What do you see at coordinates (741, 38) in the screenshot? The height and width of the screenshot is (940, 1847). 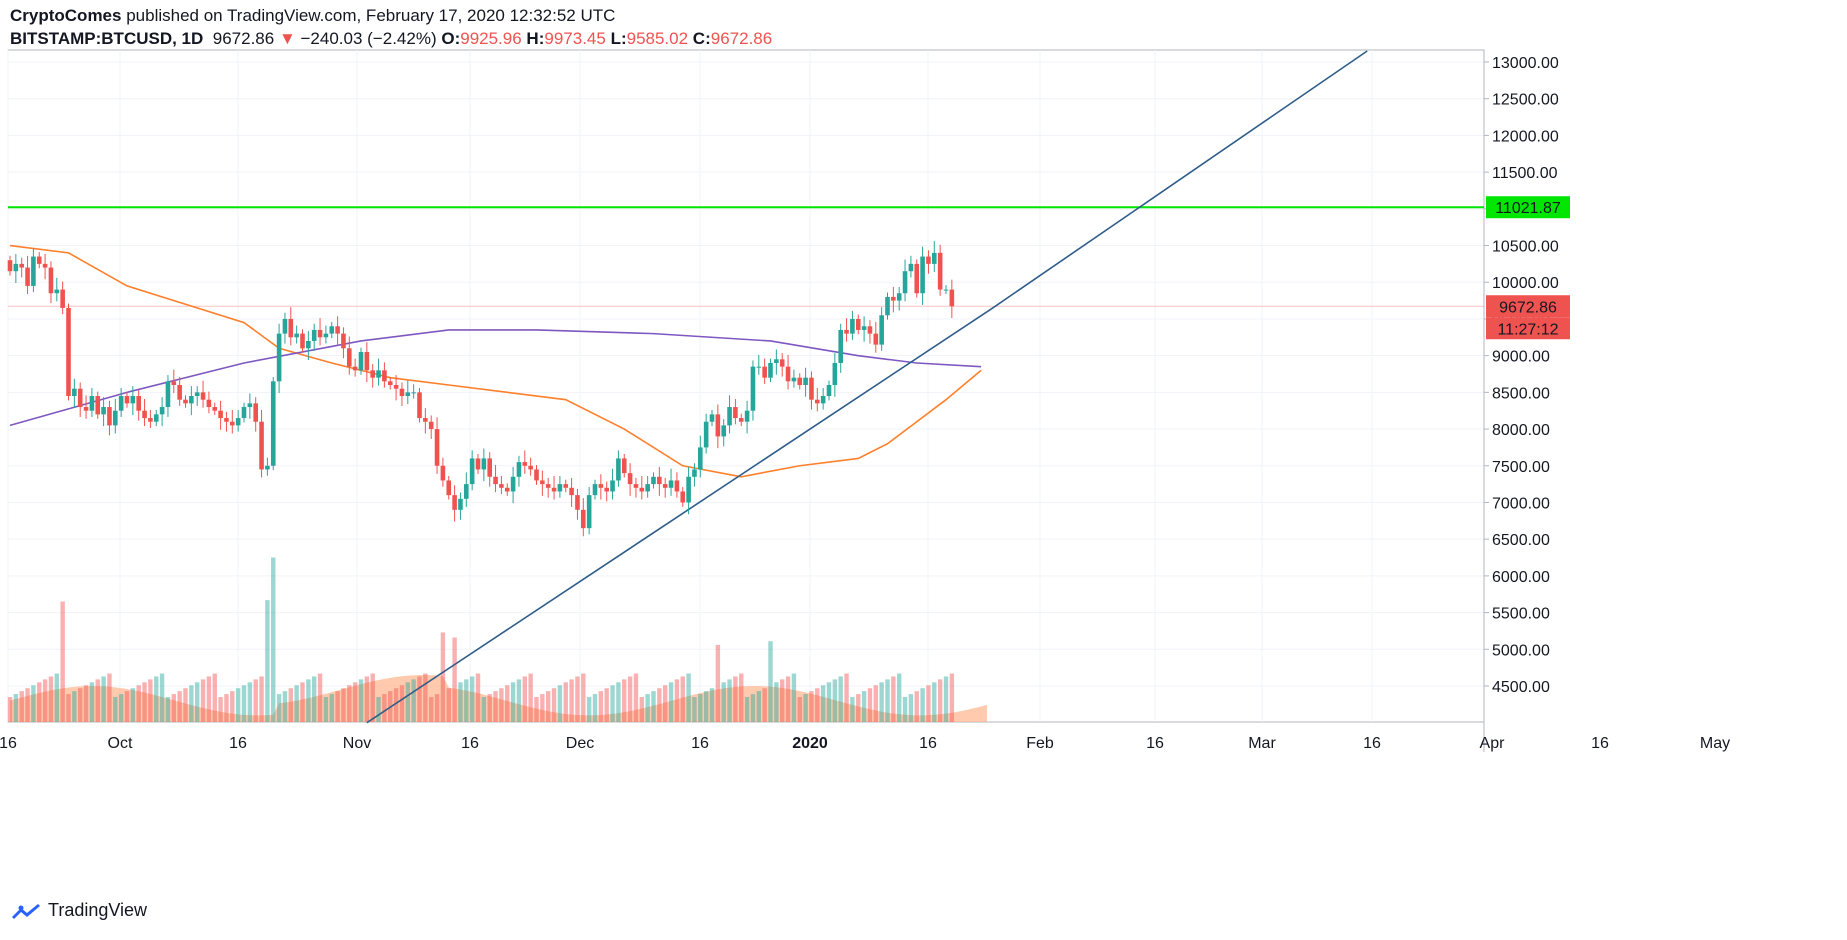 I see `close-value: 9672.86` at bounding box center [741, 38].